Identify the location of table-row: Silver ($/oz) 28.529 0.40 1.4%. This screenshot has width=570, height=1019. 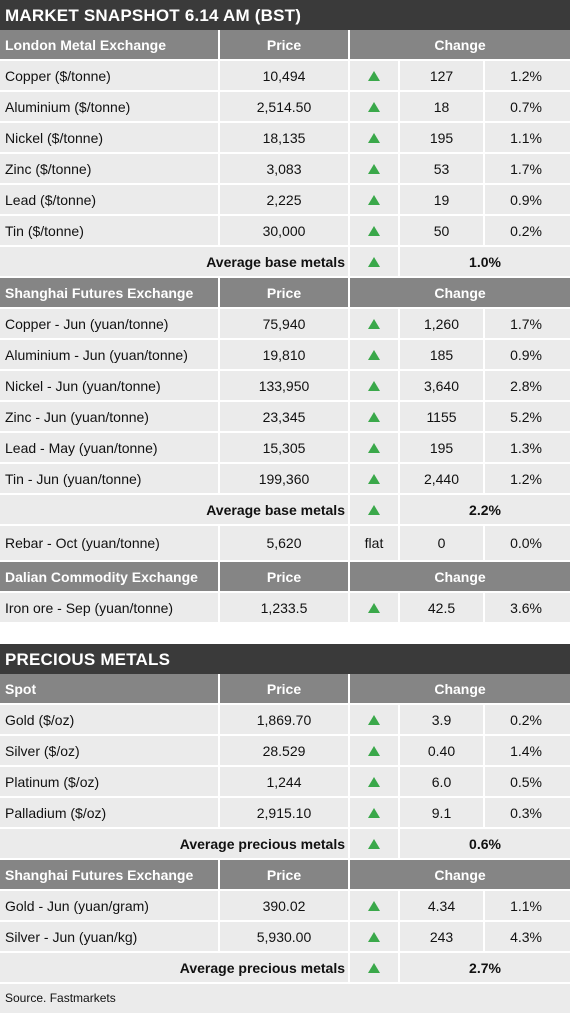
(285, 751).